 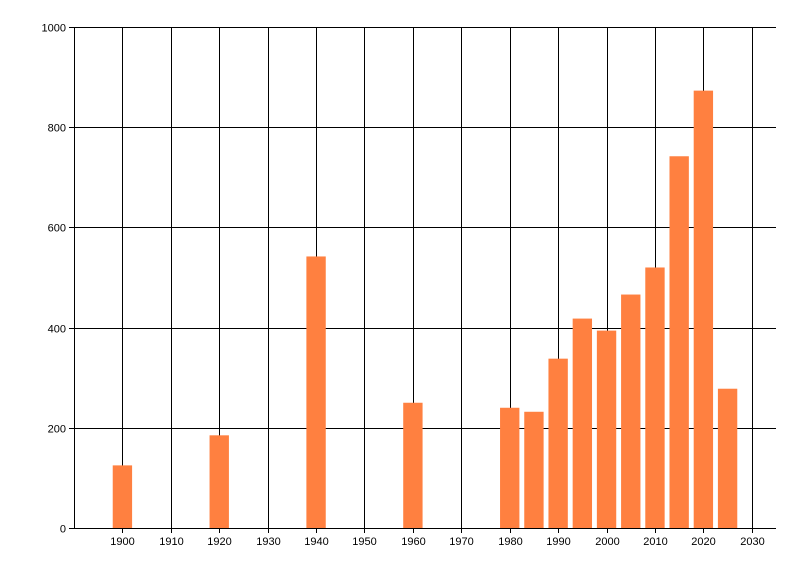 I want to click on bar-2025, so click(x=727, y=458).